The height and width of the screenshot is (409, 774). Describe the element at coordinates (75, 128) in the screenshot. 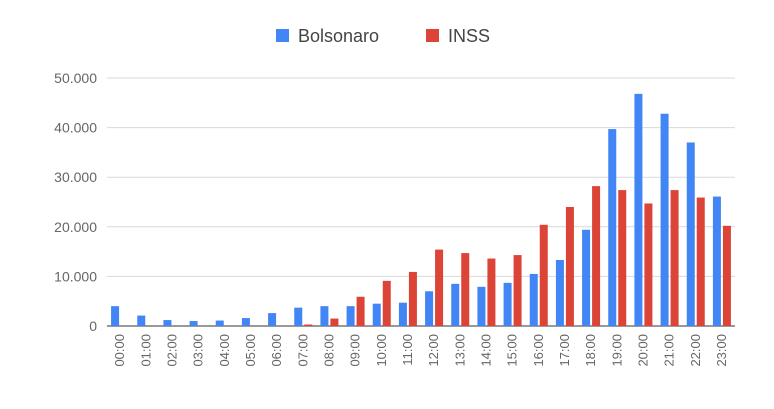

I see `y-tick-label: 40.000` at that location.